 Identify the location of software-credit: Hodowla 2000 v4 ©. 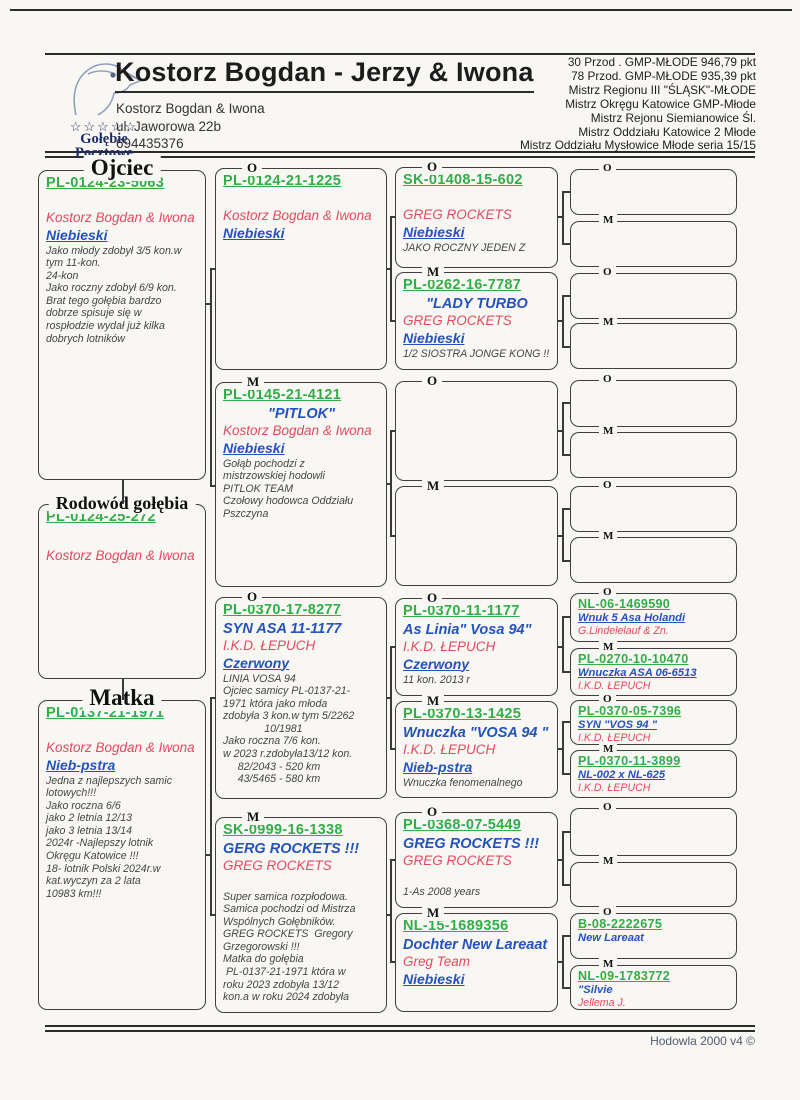
(702, 1041).